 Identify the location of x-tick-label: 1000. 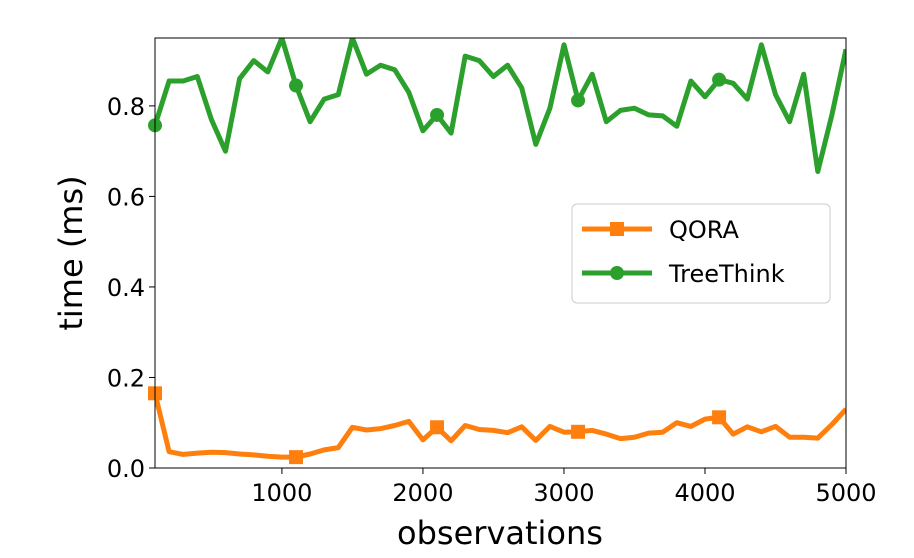
(281, 493).